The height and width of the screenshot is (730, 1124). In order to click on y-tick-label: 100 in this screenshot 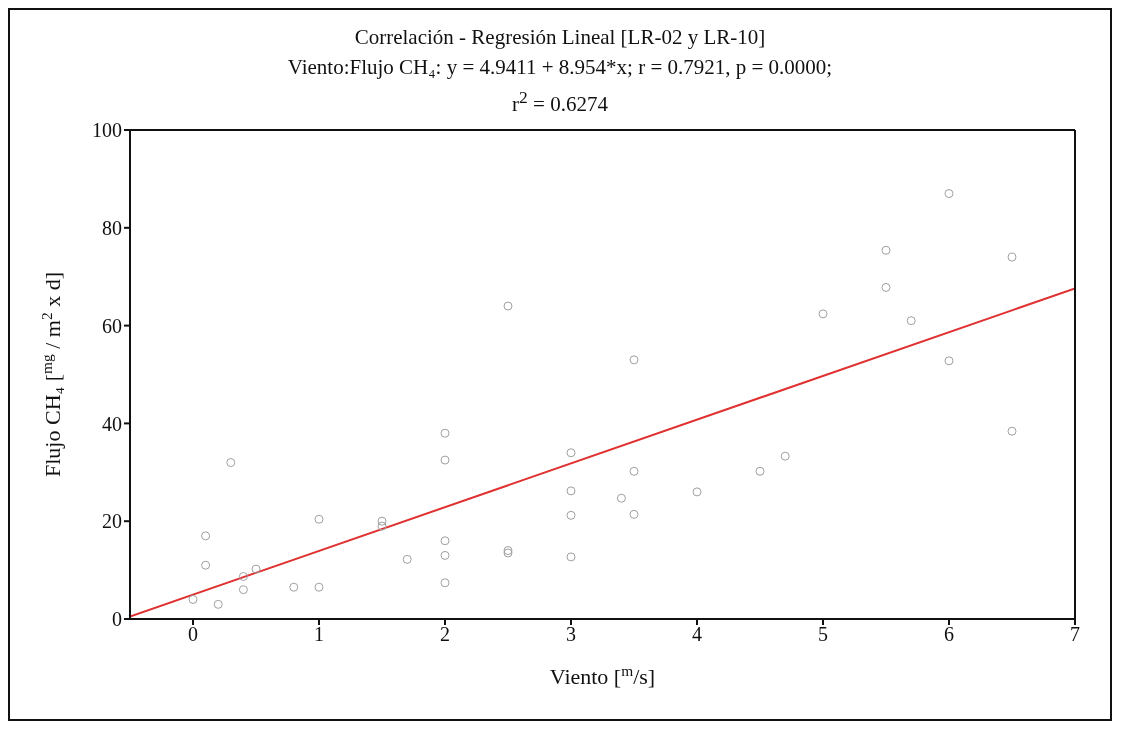, I will do `click(107, 130)`.